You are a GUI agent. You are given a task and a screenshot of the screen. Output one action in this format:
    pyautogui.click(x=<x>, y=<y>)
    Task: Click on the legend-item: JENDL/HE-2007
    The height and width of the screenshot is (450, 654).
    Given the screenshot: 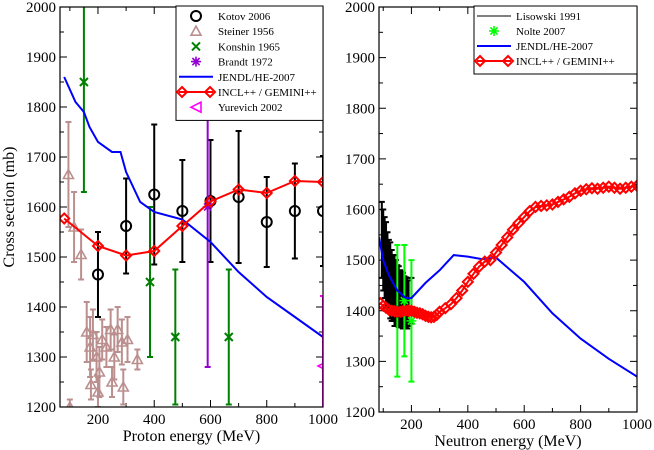 What is the action you would take?
    pyautogui.click(x=535, y=47)
    